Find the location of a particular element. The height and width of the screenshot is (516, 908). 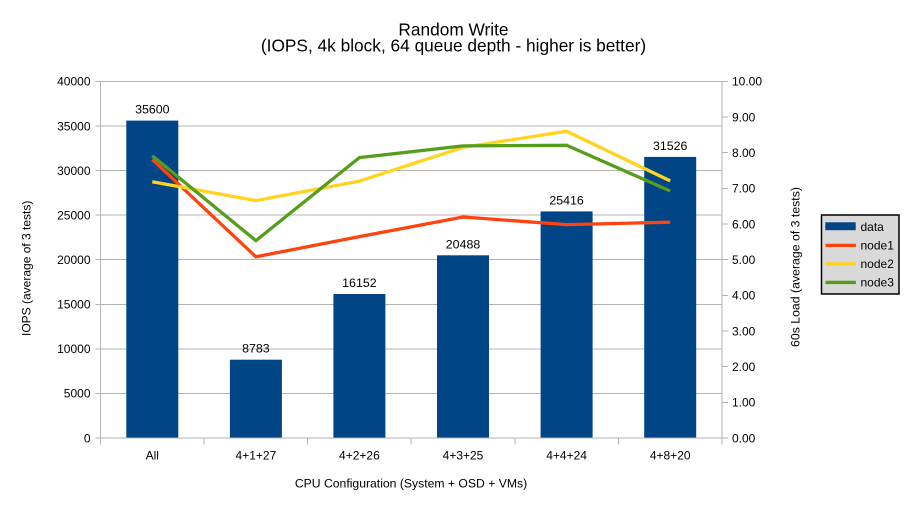

svg-text: 2.00 is located at coordinates (744, 367).